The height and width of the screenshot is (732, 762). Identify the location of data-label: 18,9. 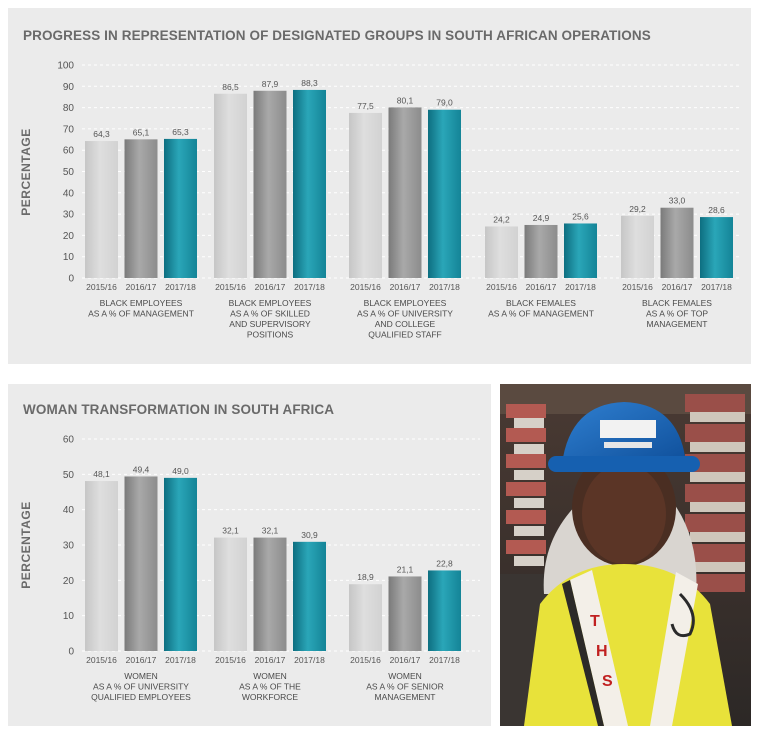
(365, 577).